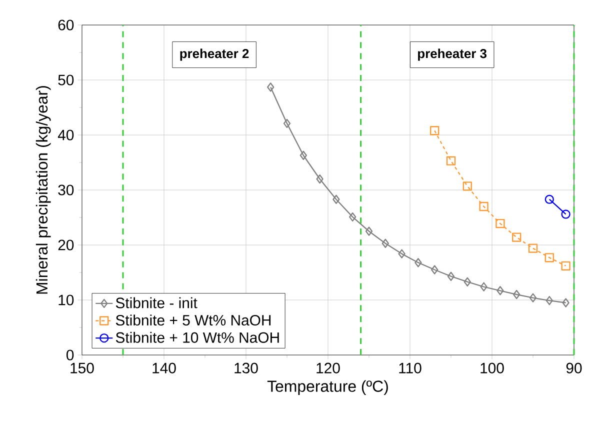 The width and height of the screenshot is (590, 423). I want to click on legend-label: Stibnite + 10 Wt% NaOH, so click(197, 337).